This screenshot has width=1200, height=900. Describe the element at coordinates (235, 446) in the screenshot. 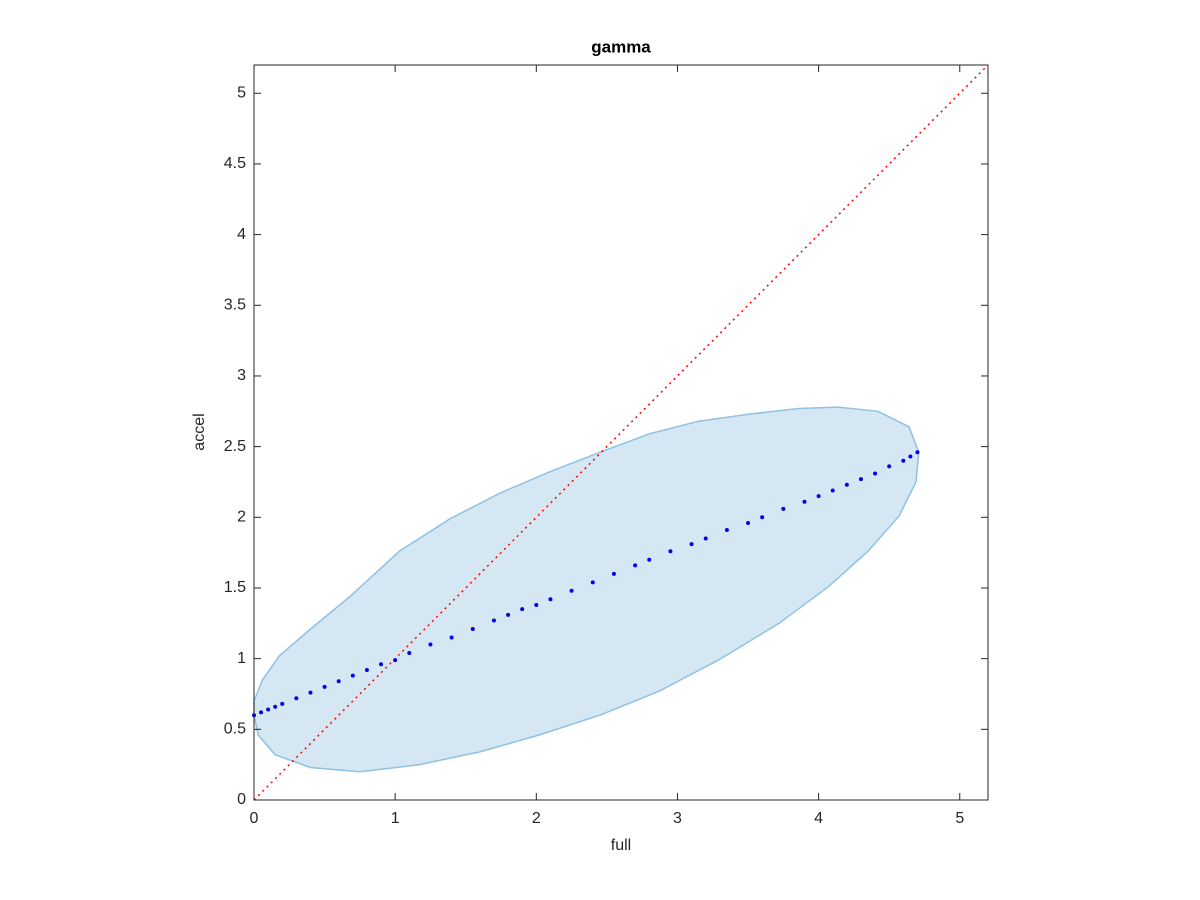

I see `y-tick-label: 2.5` at that location.